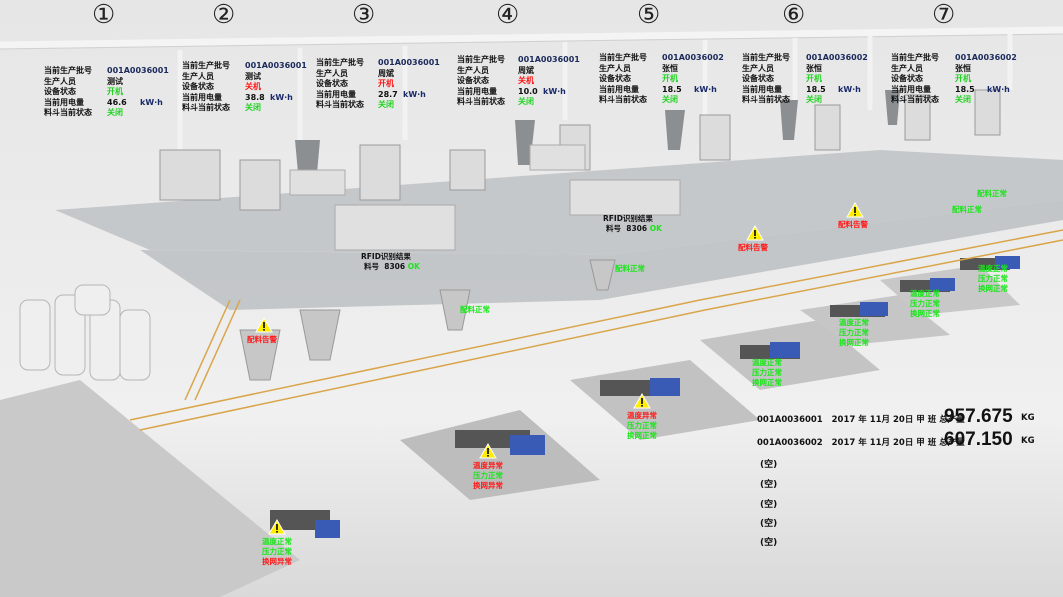 Image resolution: width=1063 pixels, height=597 pixels. What do you see at coordinates (495, 81) in the screenshot?
I see `panel-row-status: 设备状态 关机` at bounding box center [495, 81].